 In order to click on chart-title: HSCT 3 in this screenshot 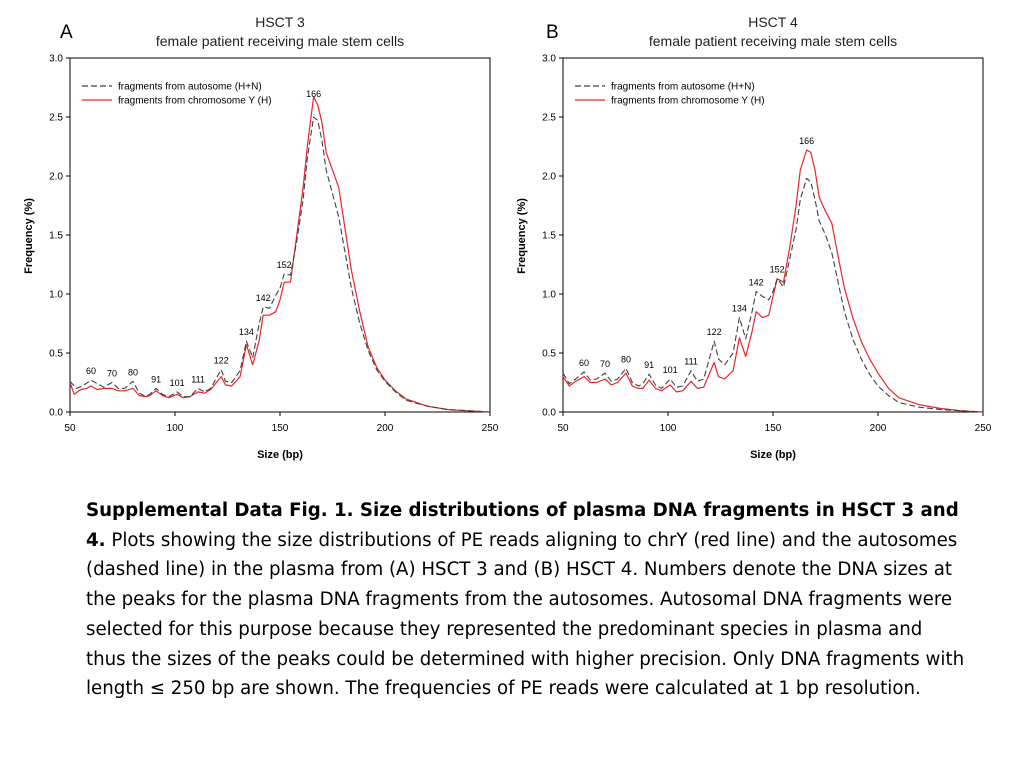, I will do `click(280, 22)`.